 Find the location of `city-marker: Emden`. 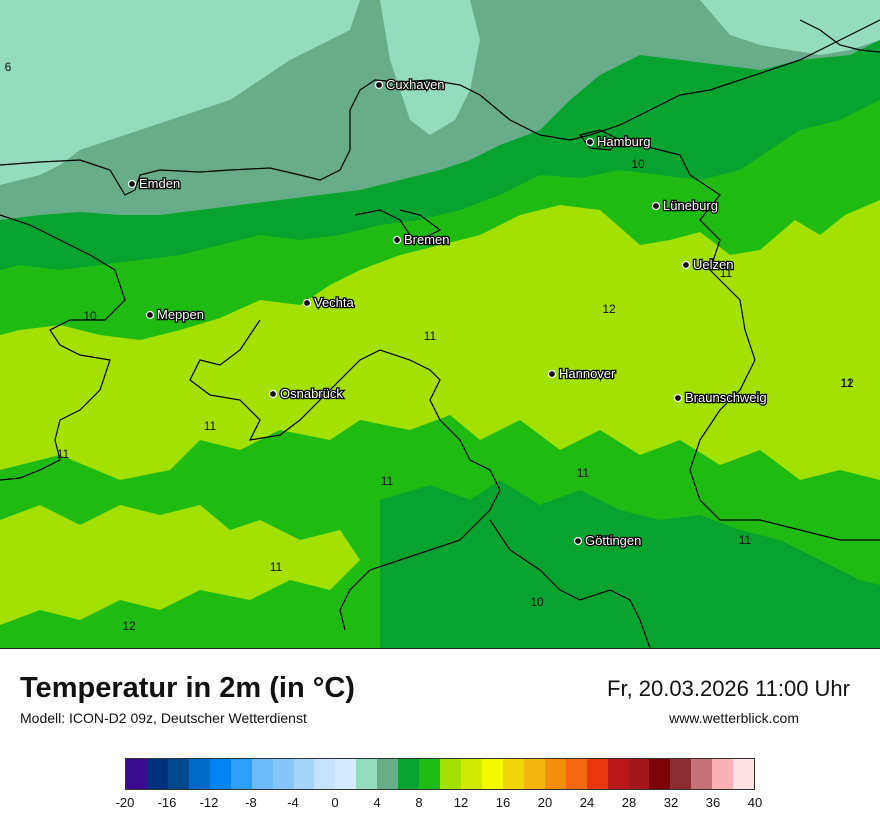

city-marker: Emden is located at coordinates (154, 183).